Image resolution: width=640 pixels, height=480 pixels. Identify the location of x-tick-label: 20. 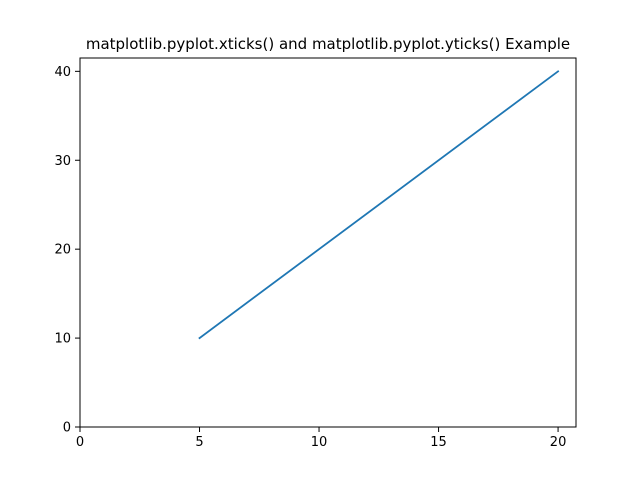
(558, 442).